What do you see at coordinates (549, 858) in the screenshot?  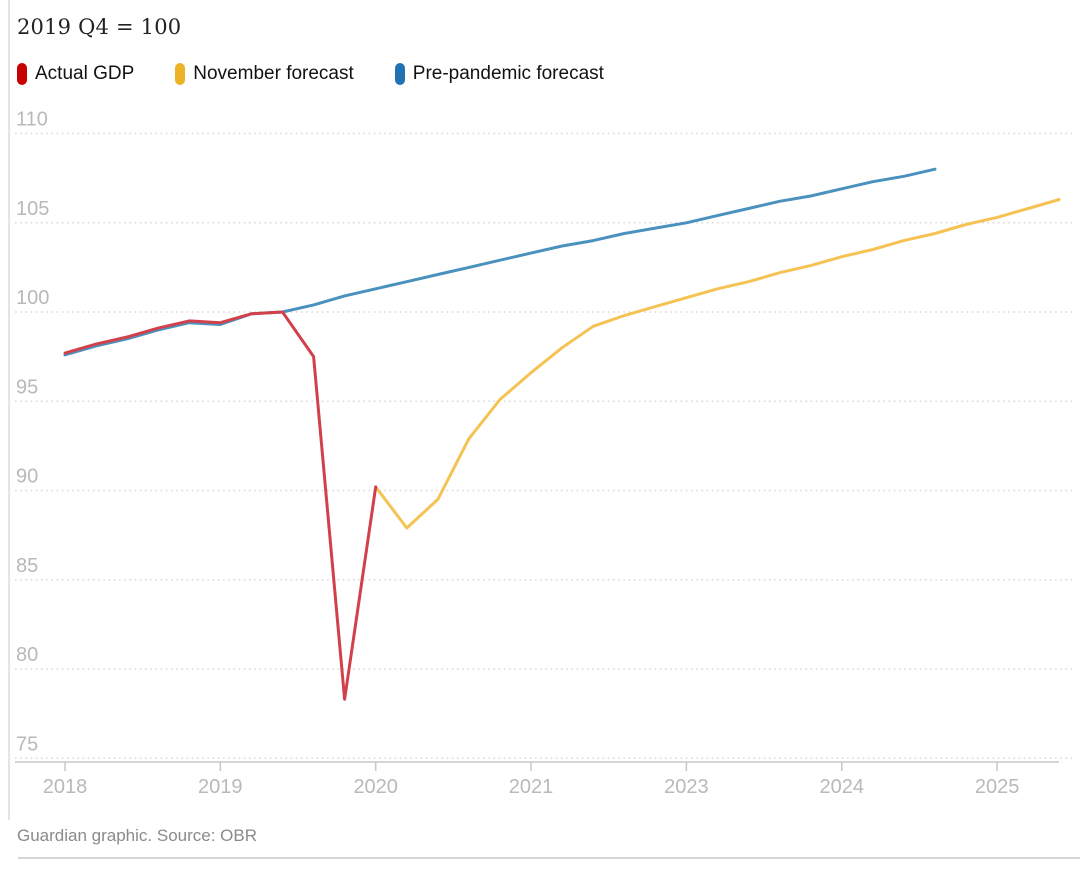 I see `bottom-border-divider` at bounding box center [549, 858].